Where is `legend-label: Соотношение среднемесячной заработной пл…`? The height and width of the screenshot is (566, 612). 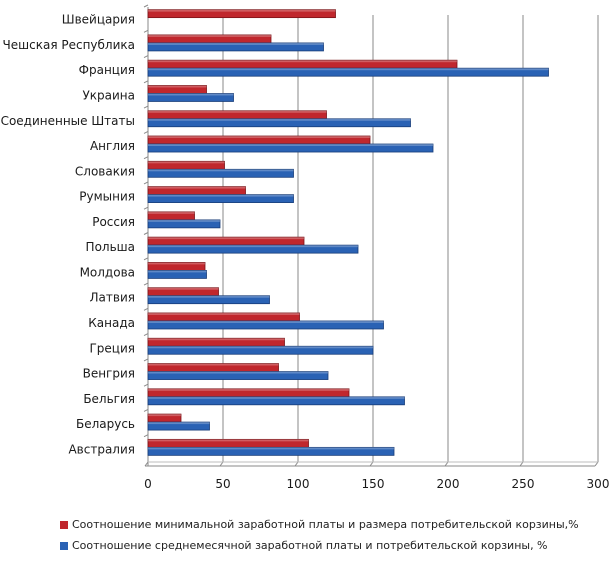 legend-label: Соотношение среднемесячной заработной пл… is located at coordinates (310, 545).